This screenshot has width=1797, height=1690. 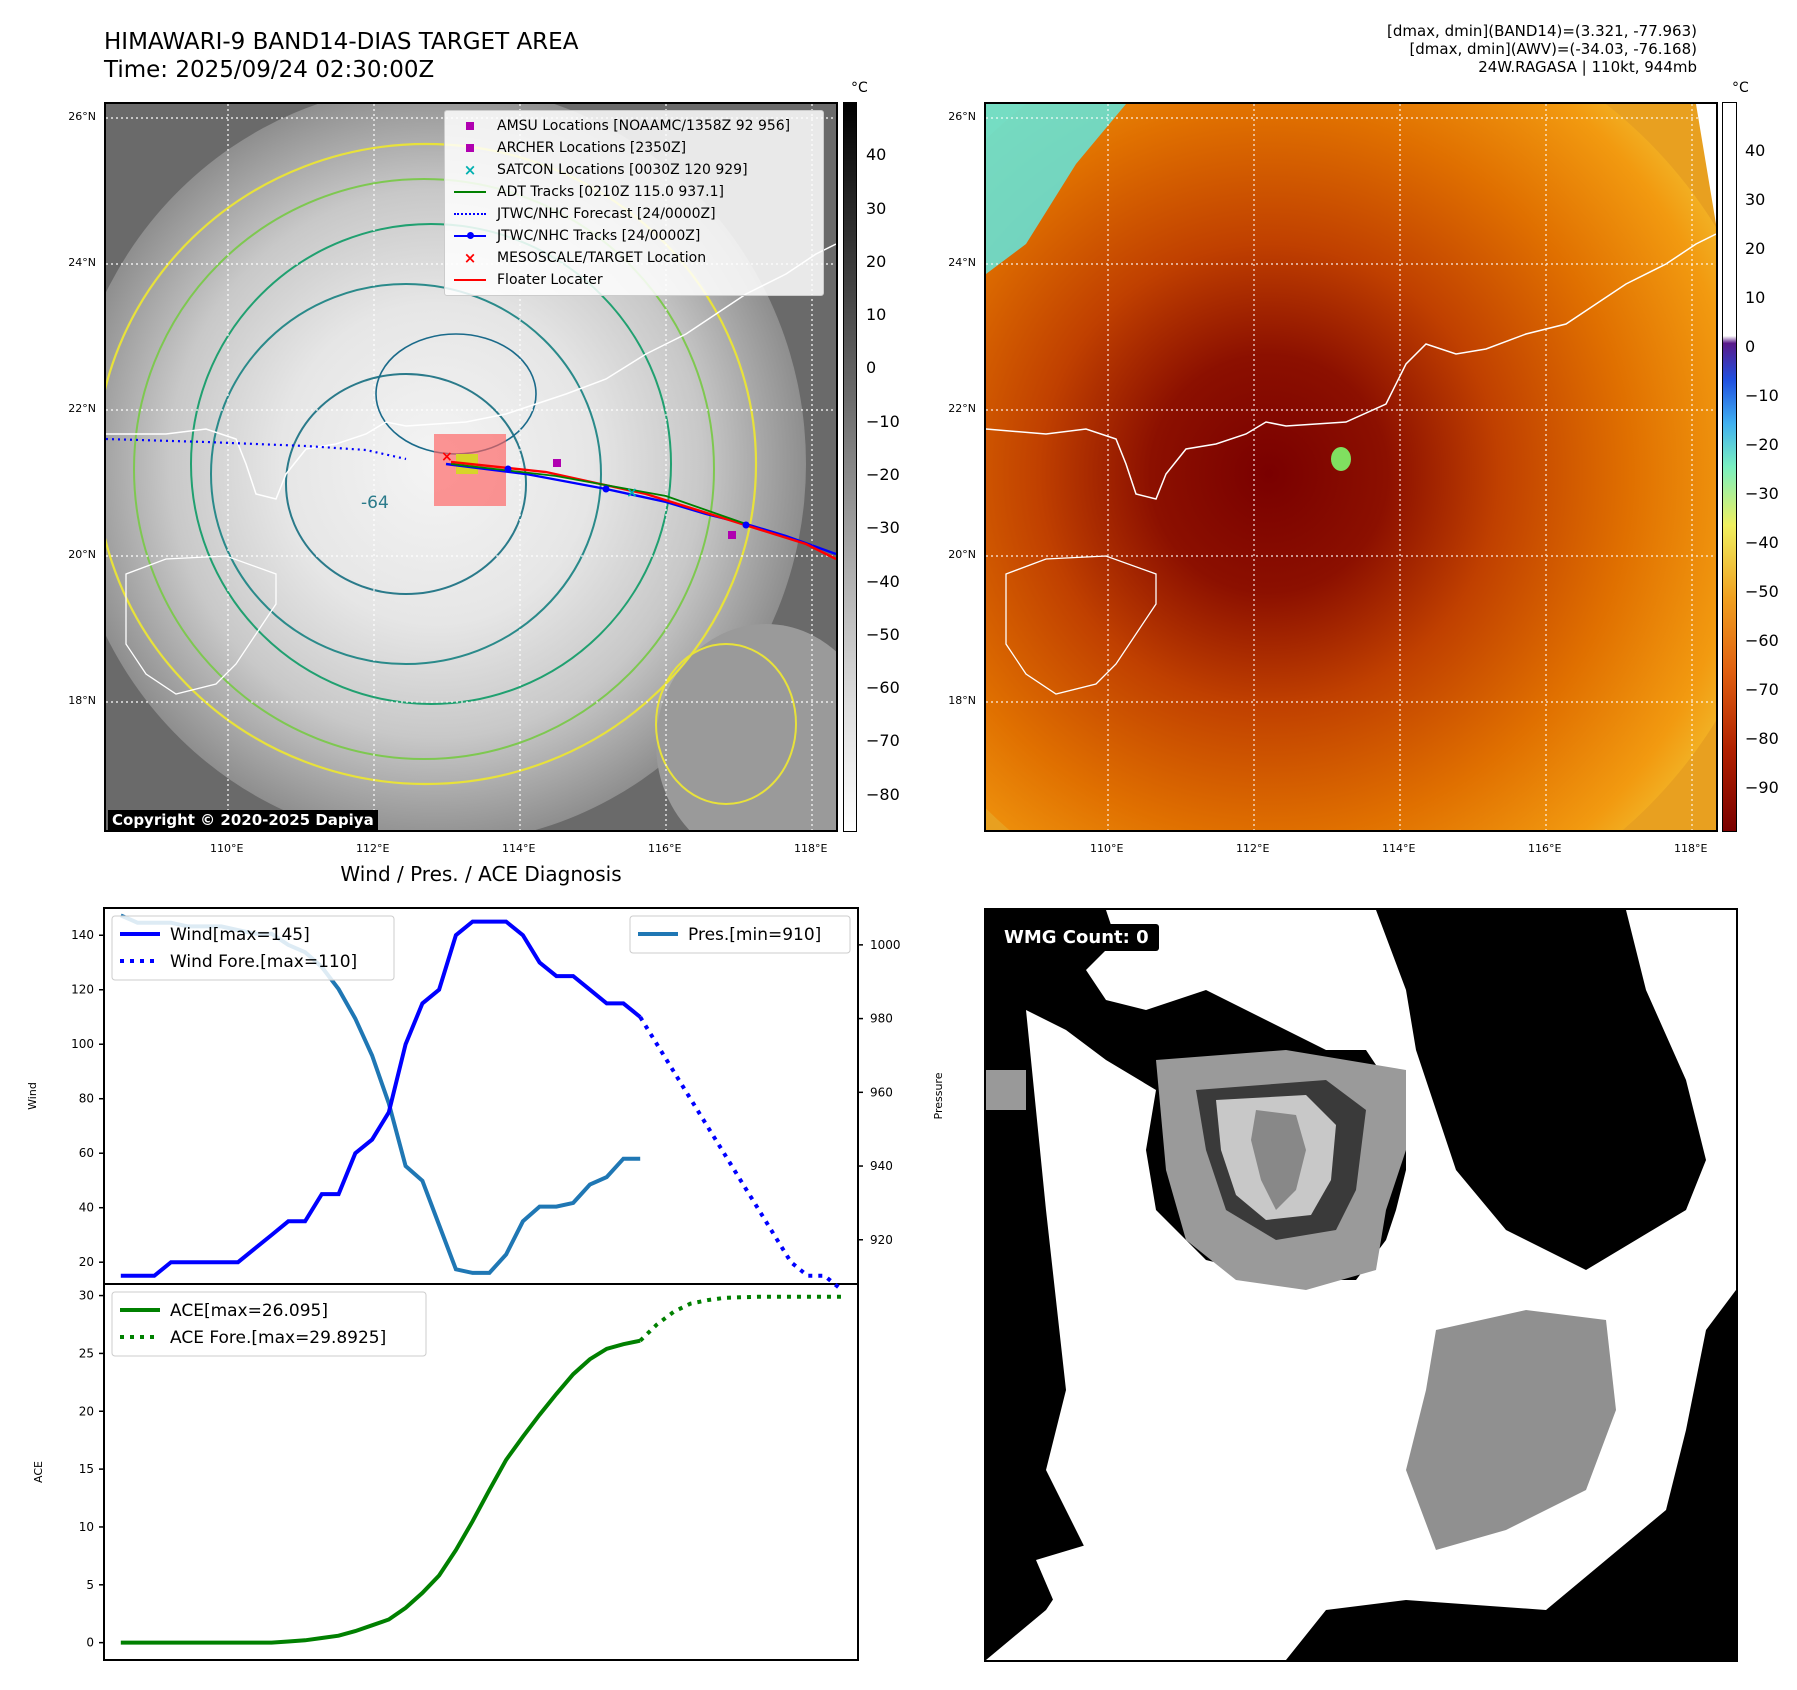 I want to click on colorbar-unit-left: °C, so click(x=859, y=88).